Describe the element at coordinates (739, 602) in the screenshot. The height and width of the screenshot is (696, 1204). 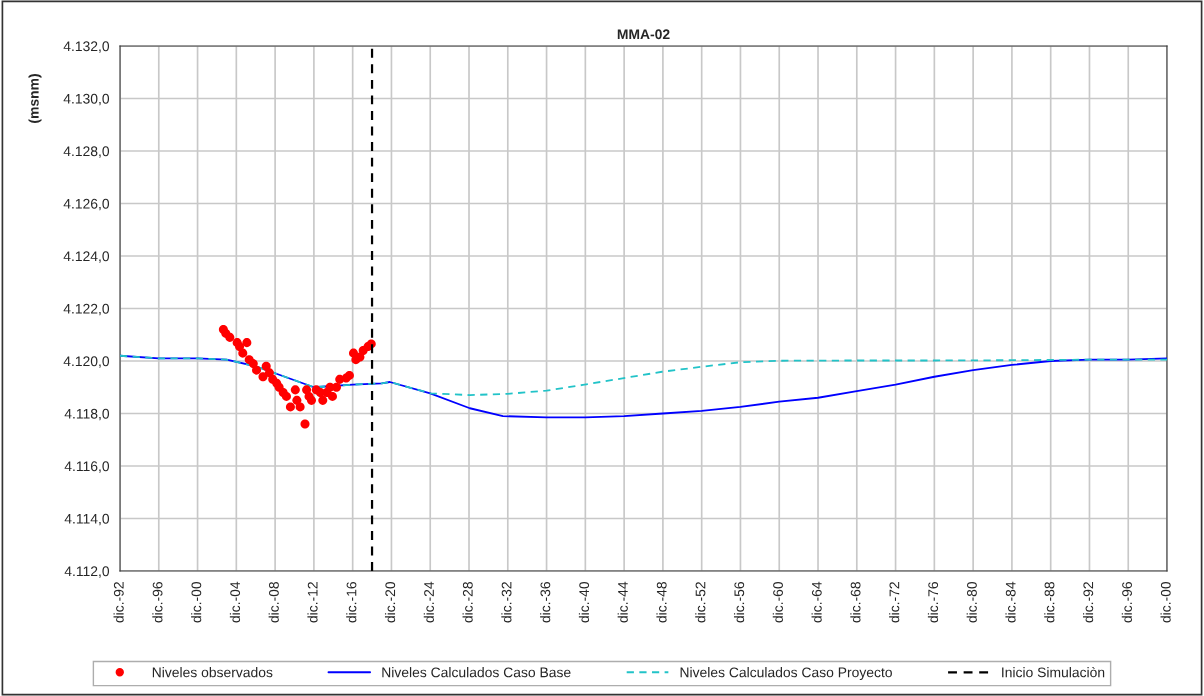
I see `x-tick-label: dic.-56` at that location.